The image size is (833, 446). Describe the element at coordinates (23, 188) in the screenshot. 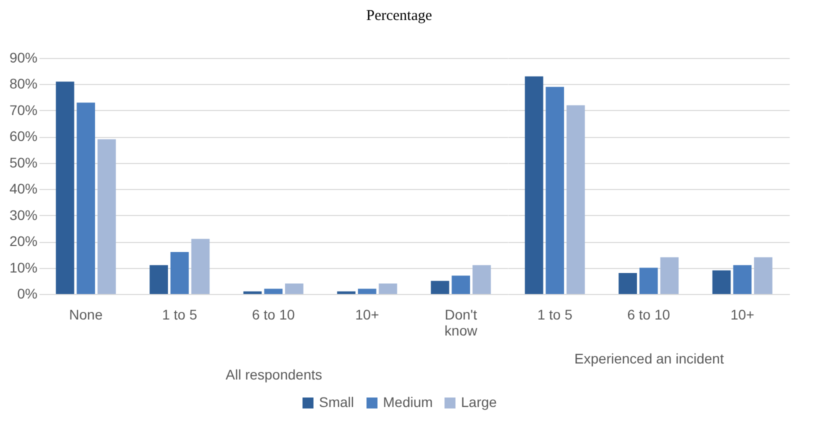

I see `y-tick-label: 40%` at that location.